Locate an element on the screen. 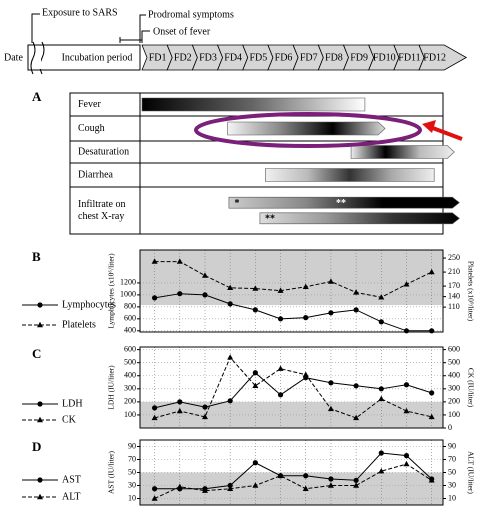 The image size is (477, 516). row-label: Diarrhea is located at coordinates (96, 174).